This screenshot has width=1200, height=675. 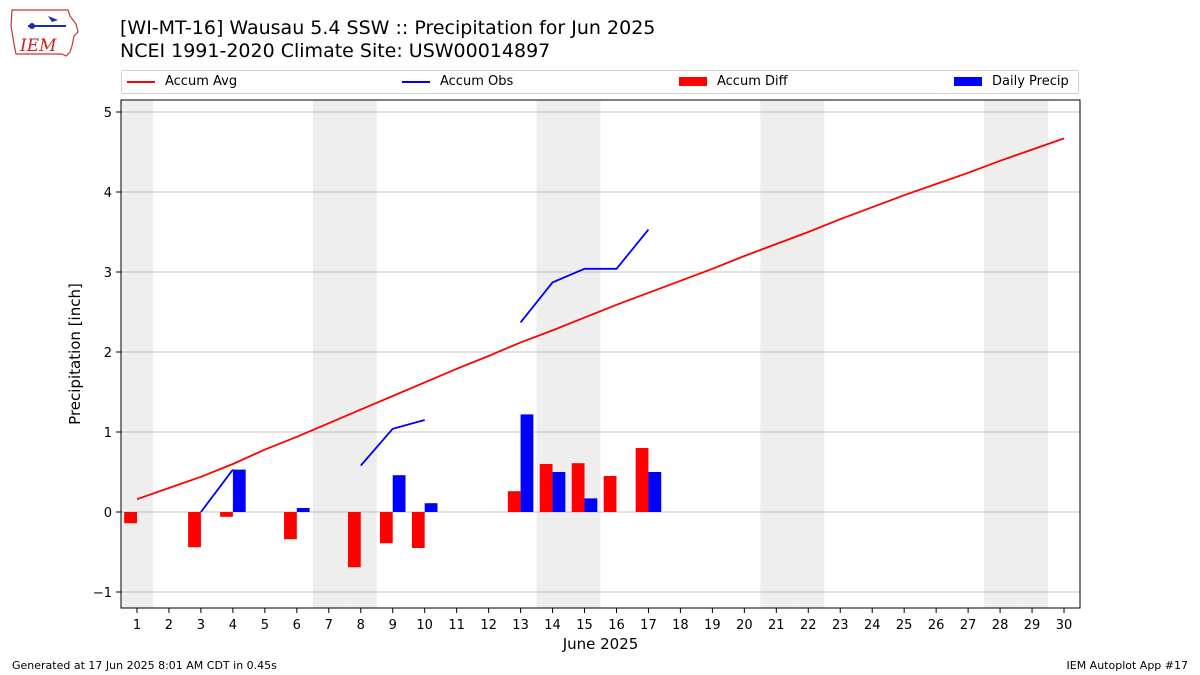 What do you see at coordinates (201, 81) in the screenshot?
I see `legend-label-avg: Accum Avg` at bounding box center [201, 81].